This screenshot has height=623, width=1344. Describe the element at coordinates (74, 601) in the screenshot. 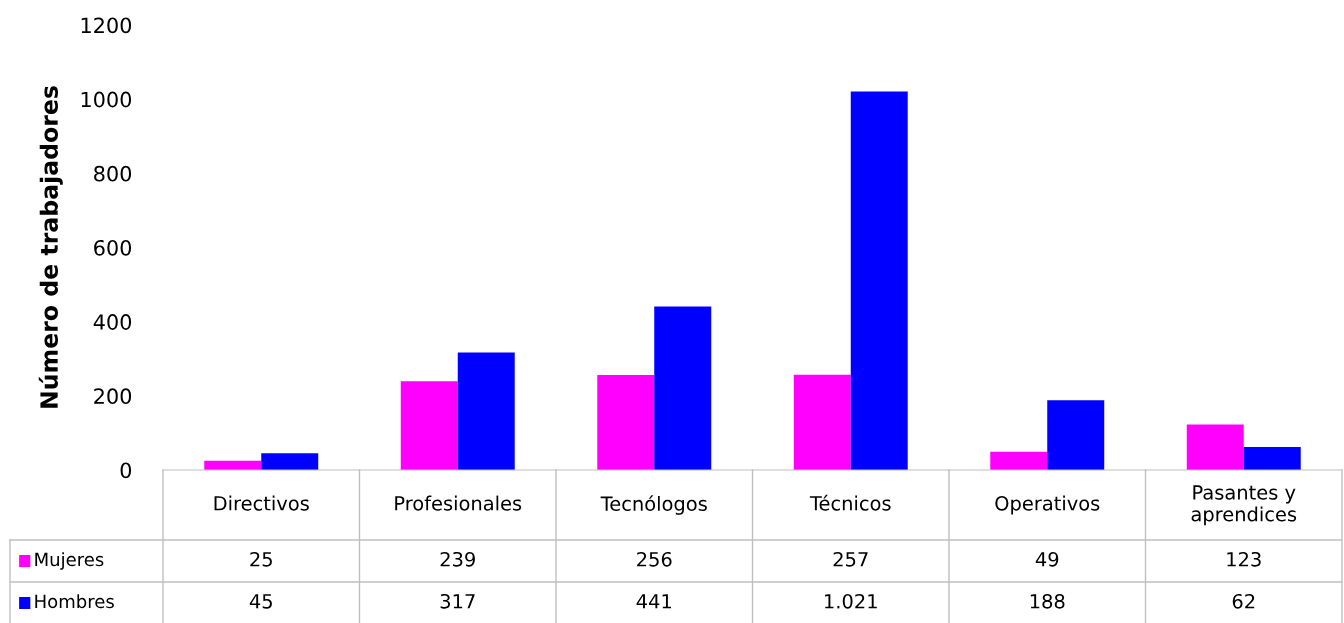

I see `legend-label: Hombres` at that location.